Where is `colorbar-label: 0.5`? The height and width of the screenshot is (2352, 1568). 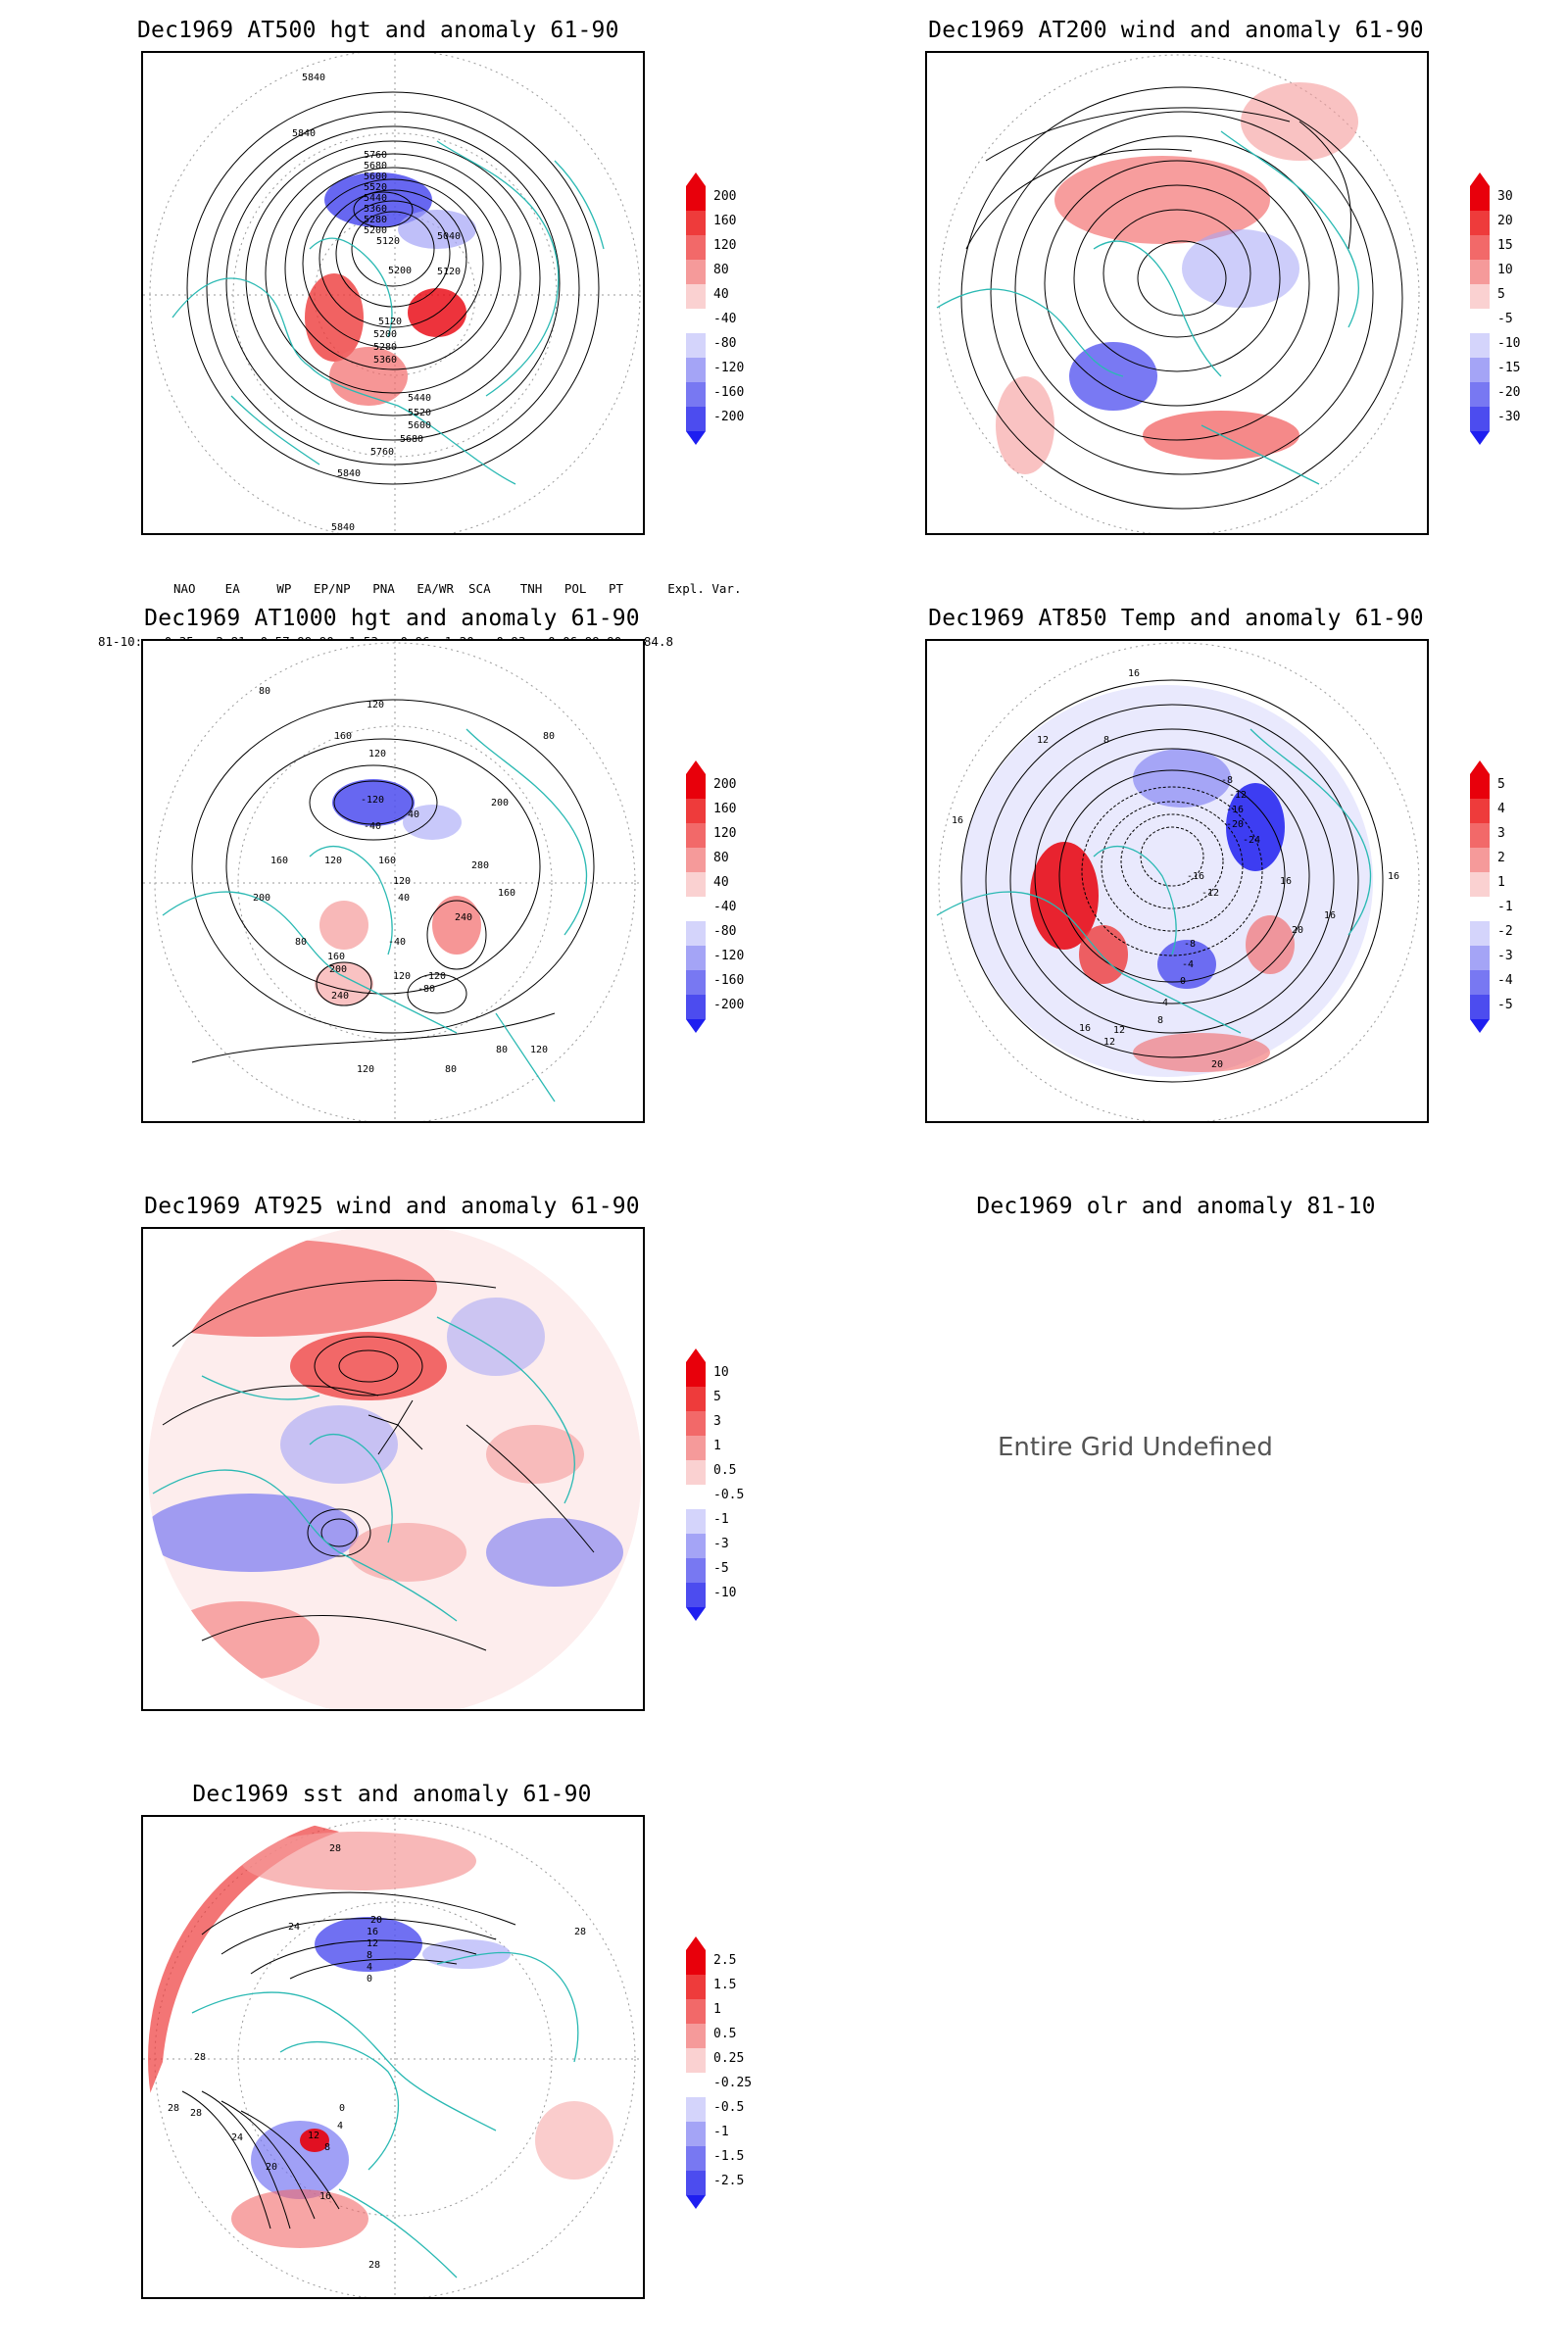 colorbar-label: 0.5 is located at coordinates (725, 2034).